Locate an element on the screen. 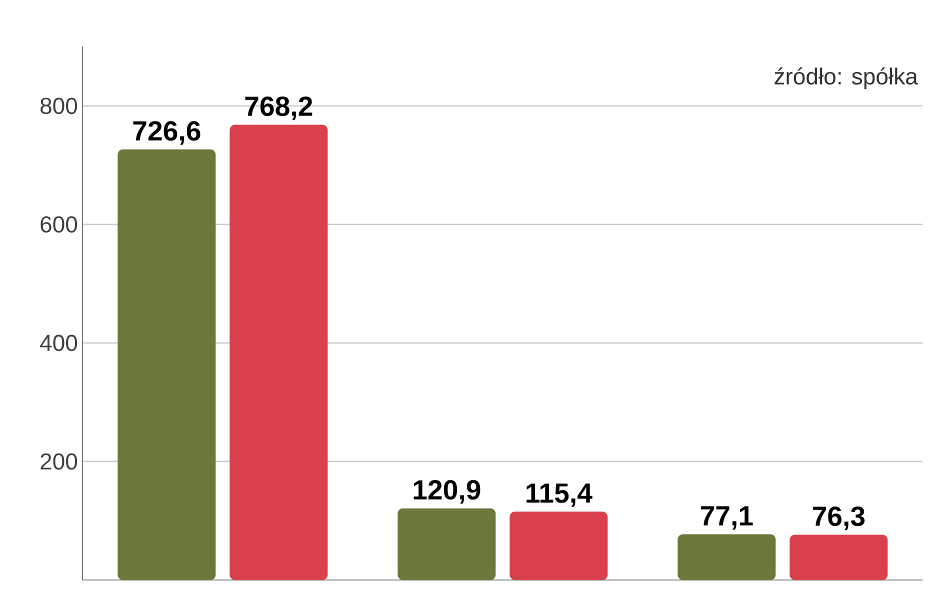  data-label: 76,3 is located at coordinates (838, 518).